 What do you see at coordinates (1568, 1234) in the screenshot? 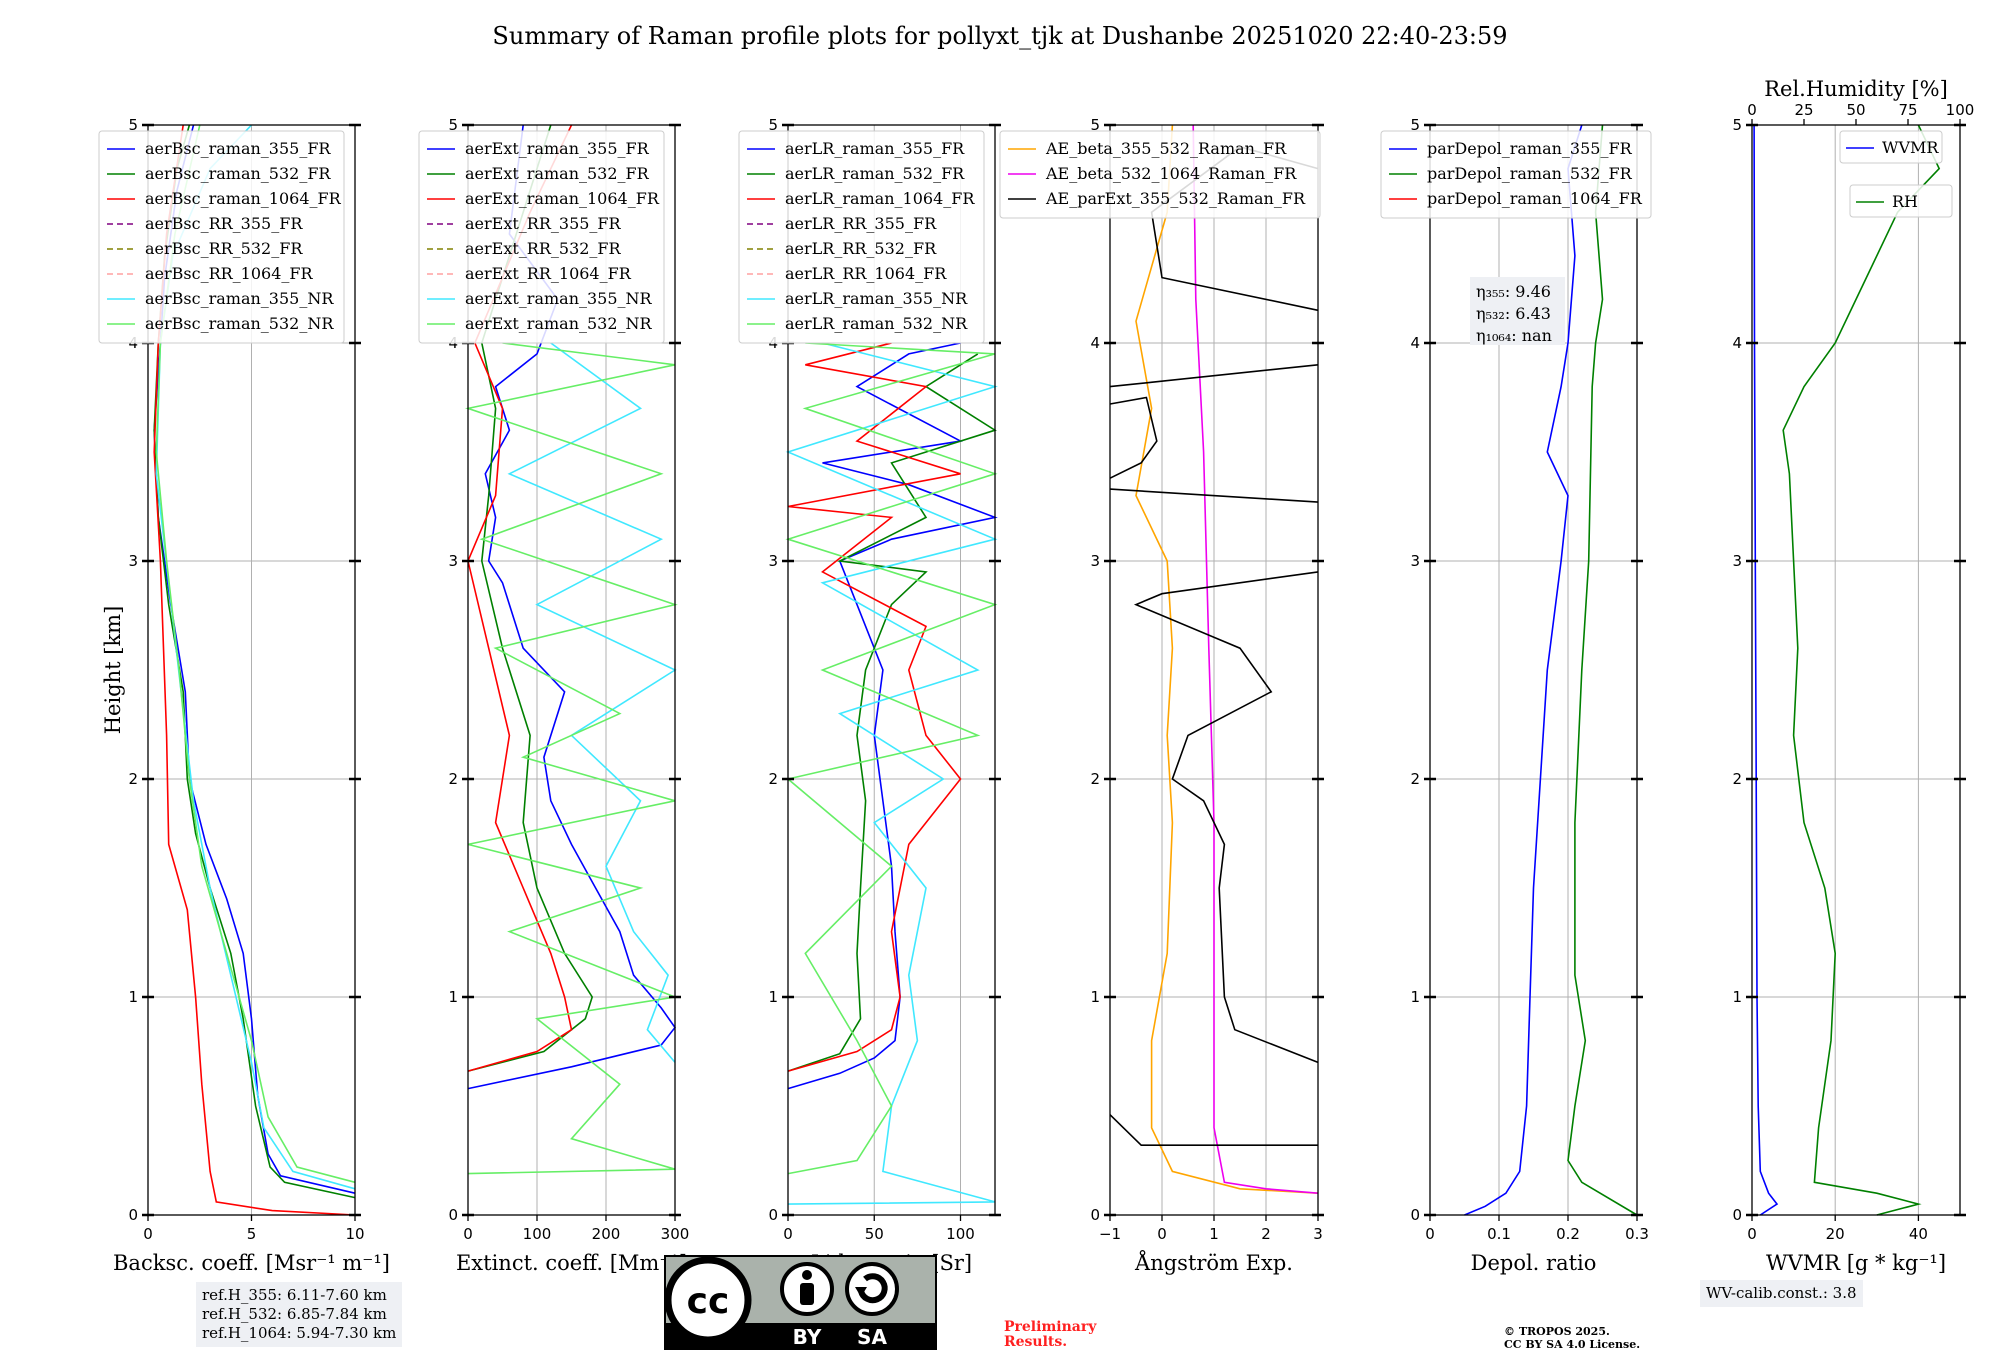
I see `x-tick-label: 0.2` at bounding box center [1568, 1234].